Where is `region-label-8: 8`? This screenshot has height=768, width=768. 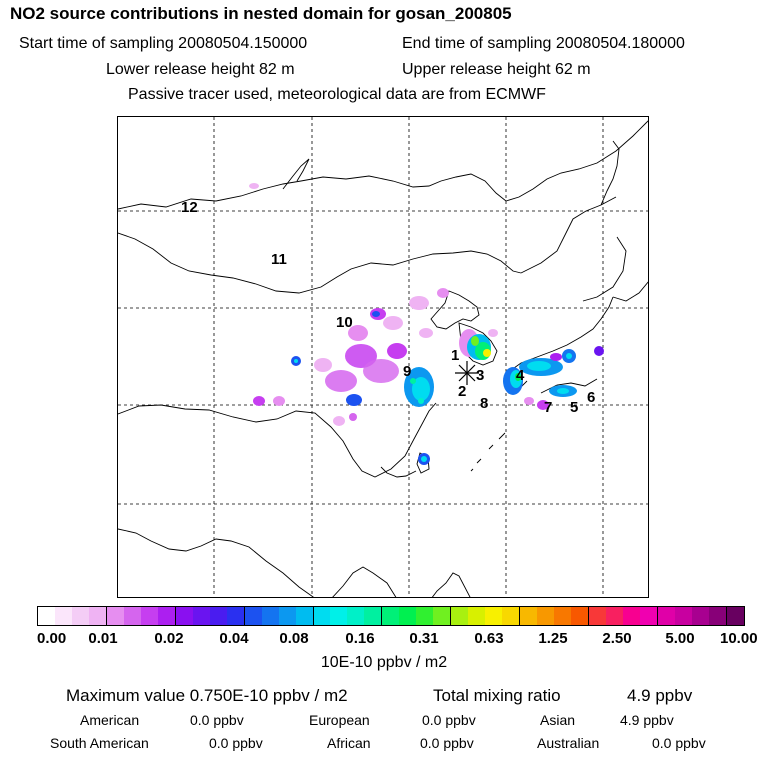
region-label-8: 8 is located at coordinates (484, 403).